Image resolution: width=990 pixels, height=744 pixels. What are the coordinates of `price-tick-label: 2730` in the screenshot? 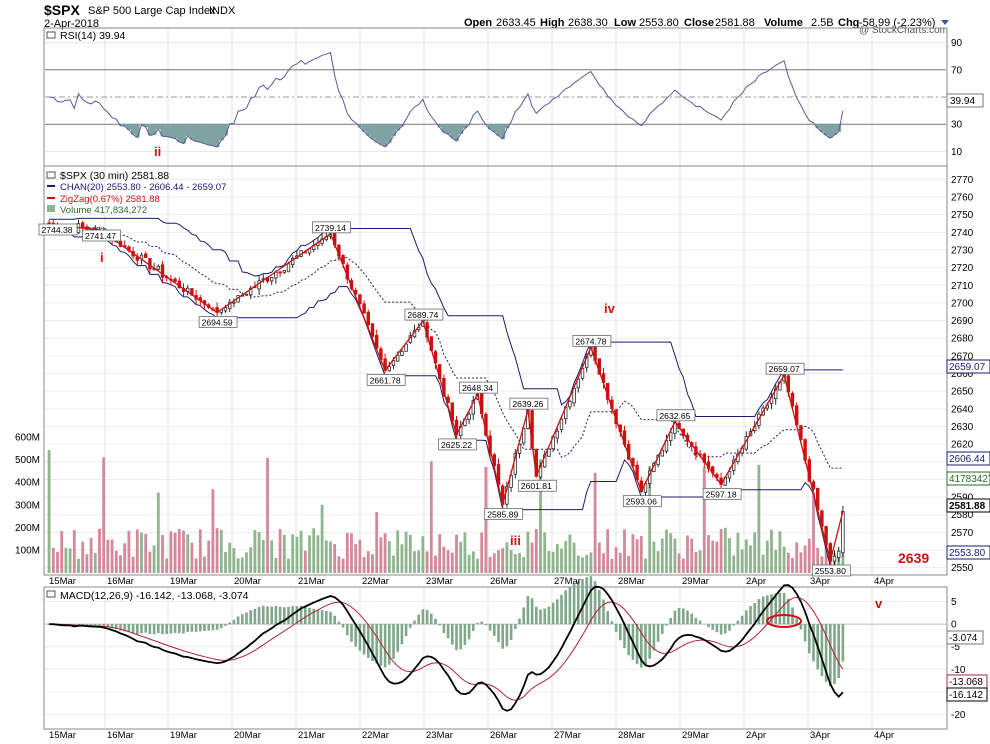 It's located at (962, 250).